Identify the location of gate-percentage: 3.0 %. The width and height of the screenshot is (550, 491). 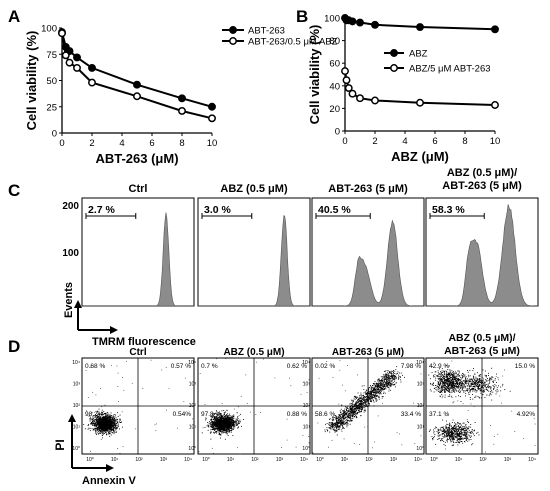
(218, 210).